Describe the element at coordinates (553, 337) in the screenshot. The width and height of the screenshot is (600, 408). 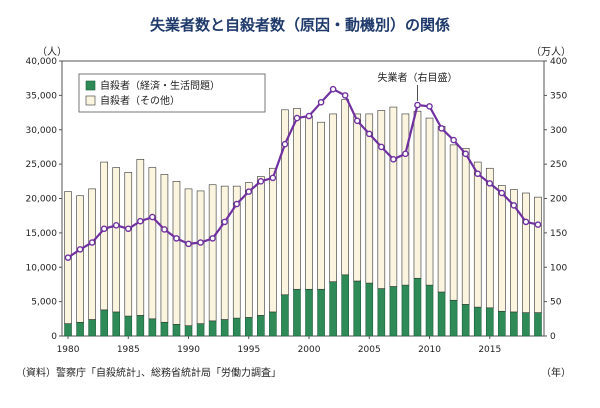
I see `right-tick-label: 0` at that location.